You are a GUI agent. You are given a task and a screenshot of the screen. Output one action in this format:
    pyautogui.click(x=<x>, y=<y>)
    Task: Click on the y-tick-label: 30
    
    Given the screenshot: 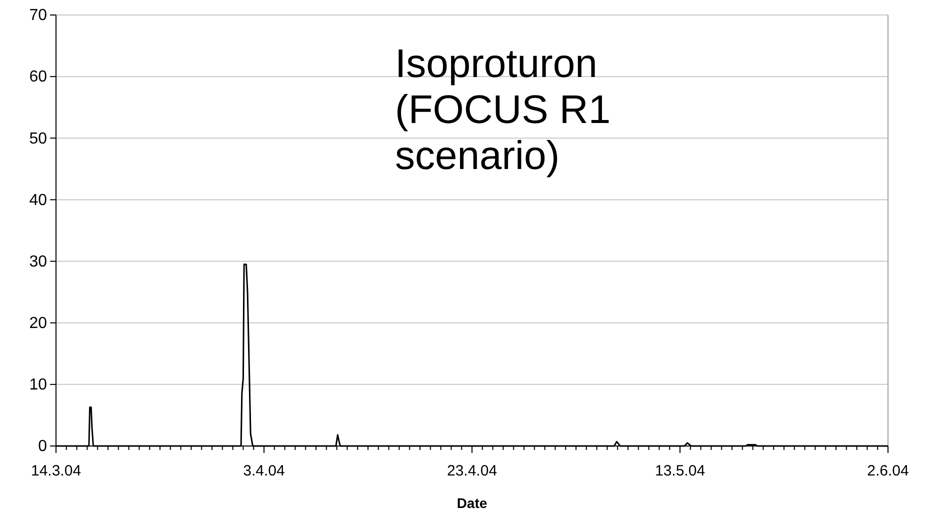 What is the action you would take?
    pyautogui.click(x=38, y=261)
    